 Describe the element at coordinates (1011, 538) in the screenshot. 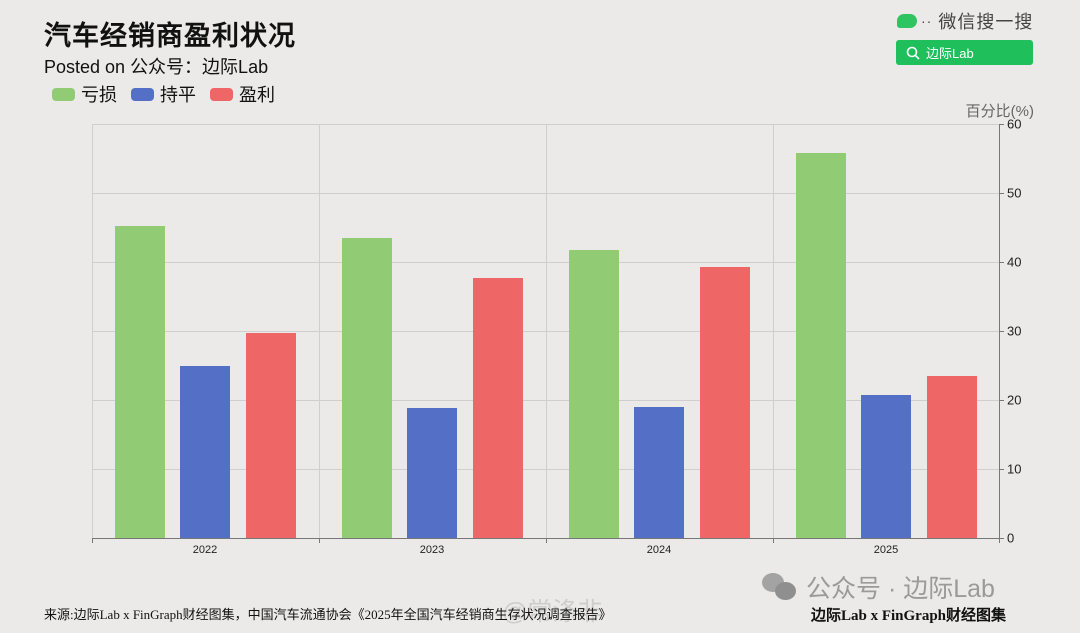

I see `y-tick-label-0: 0` at that location.